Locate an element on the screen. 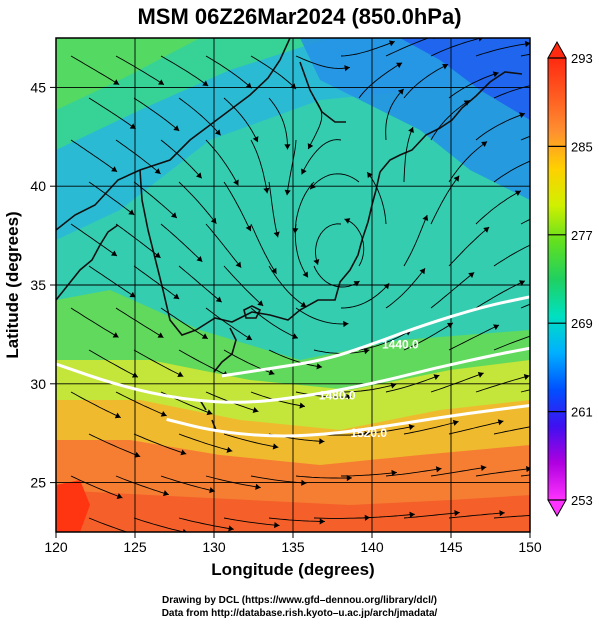 This screenshot has height=625, width=599. colorbar-ticks: 293 285 277 269 261 253 is located at coordinates (570, 279).